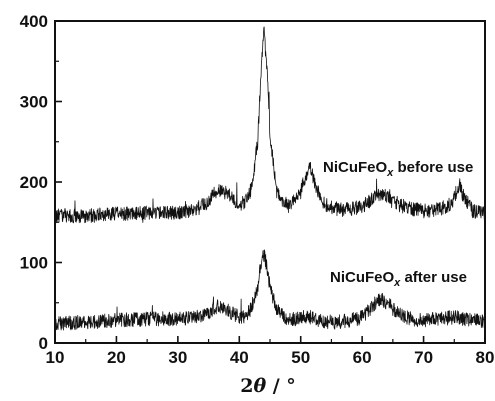 This screenshot has width=495, height=401. I want to click on y-tick-label: 200, so click(34, 182).